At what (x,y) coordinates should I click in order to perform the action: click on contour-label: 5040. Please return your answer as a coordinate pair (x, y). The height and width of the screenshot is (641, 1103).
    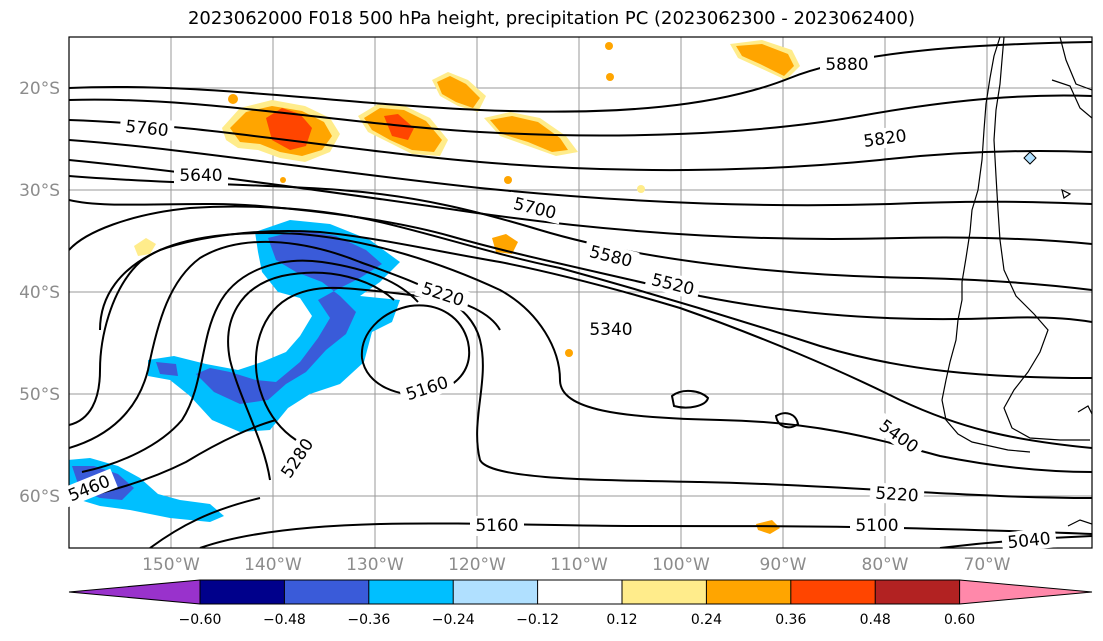
    Looking at the image, I should click on (1029, 541).